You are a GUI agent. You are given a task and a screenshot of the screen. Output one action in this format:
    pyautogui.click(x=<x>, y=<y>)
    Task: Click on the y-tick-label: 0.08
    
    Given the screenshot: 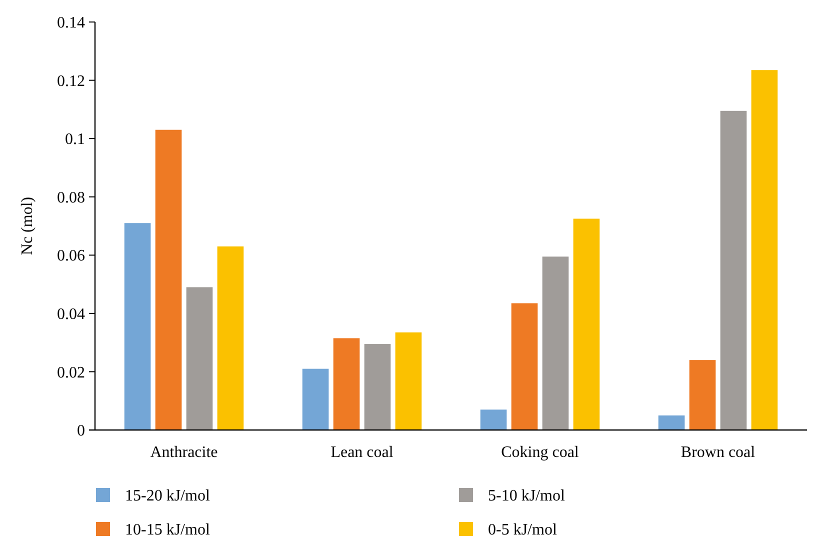 What is the action you would take?
    pyautogui.click(x=71, y=197)
    